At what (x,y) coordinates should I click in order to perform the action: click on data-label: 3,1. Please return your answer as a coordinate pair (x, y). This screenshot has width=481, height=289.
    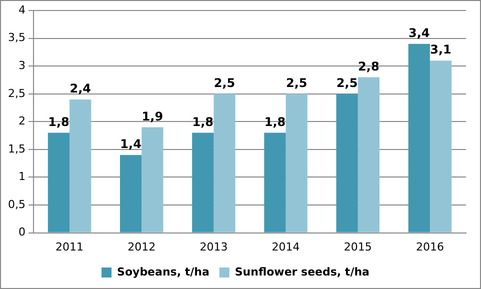
    Looking at the image, I should click on (441, 49).